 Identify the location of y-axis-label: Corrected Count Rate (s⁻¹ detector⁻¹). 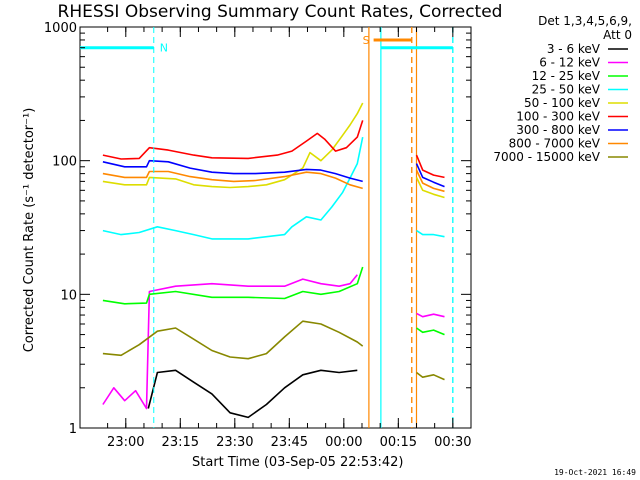
(29, 230).